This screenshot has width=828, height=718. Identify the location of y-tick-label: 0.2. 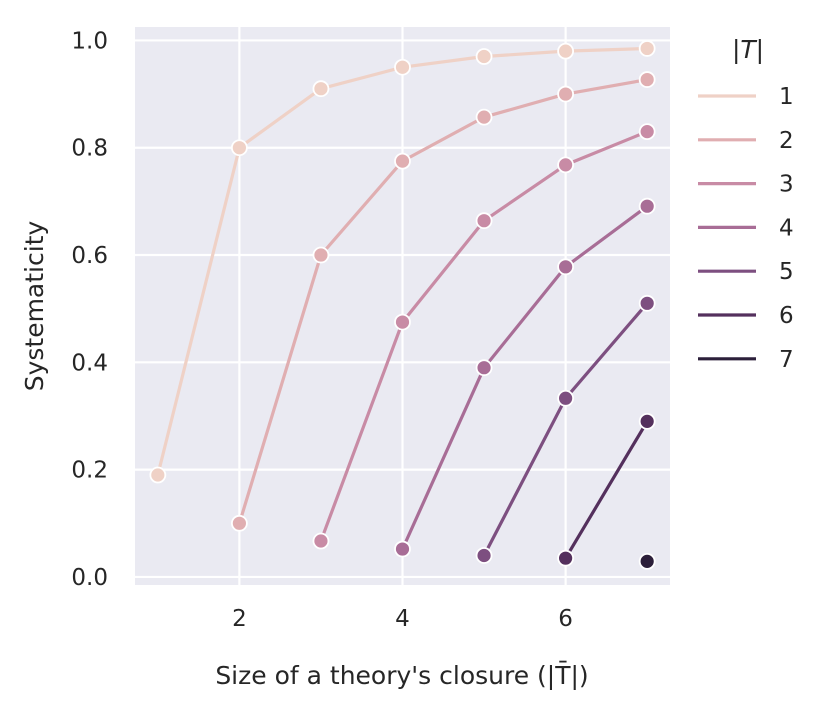
(89, 471).